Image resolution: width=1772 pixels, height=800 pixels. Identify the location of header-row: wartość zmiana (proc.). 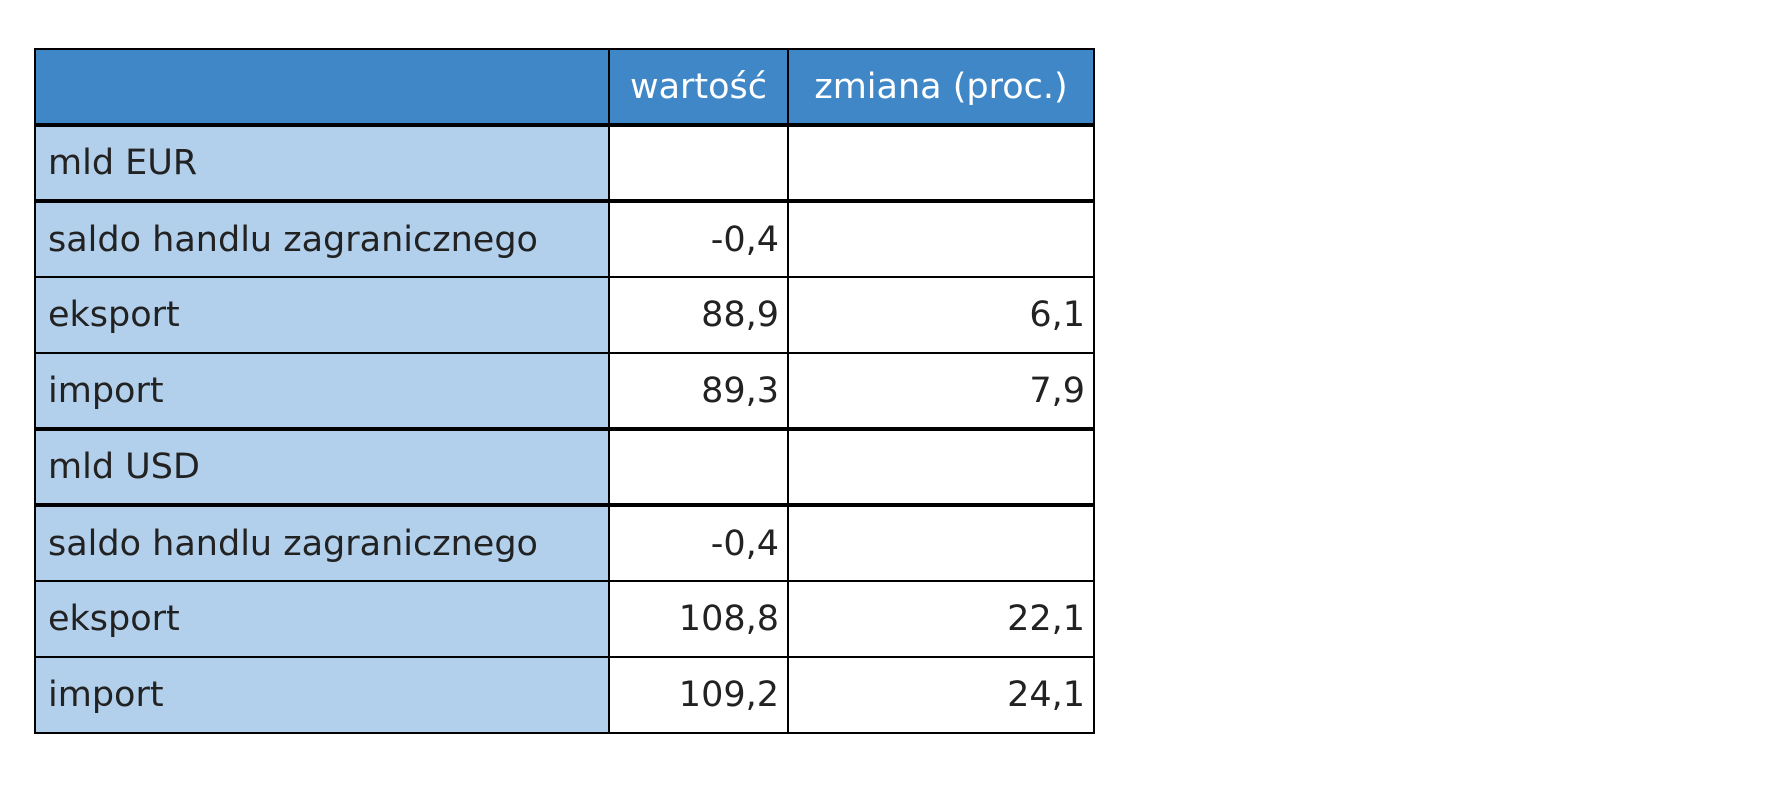
(564, 87).